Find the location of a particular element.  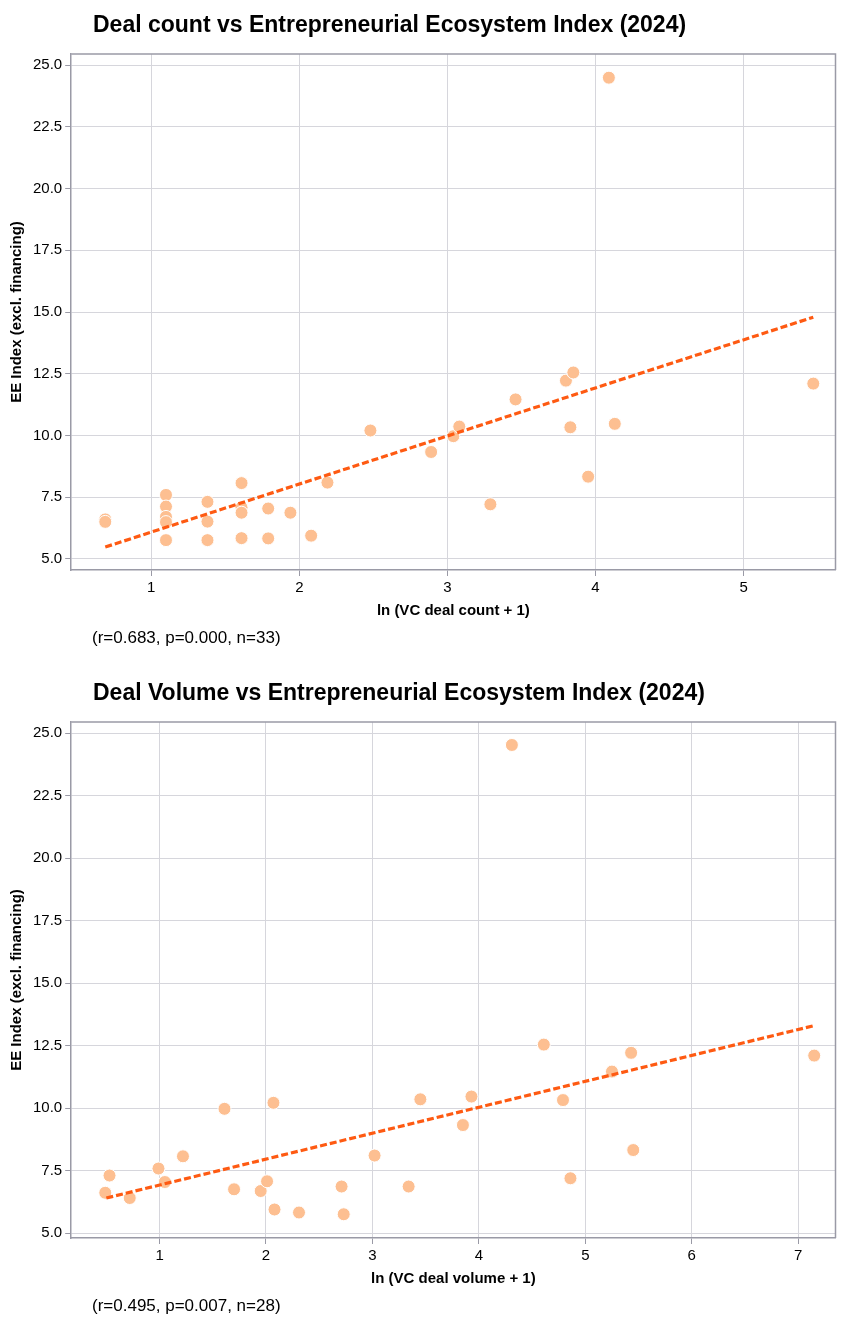

x-axis-title: ln (VC deal volume + 1) is located at coordinates (453, 1278).